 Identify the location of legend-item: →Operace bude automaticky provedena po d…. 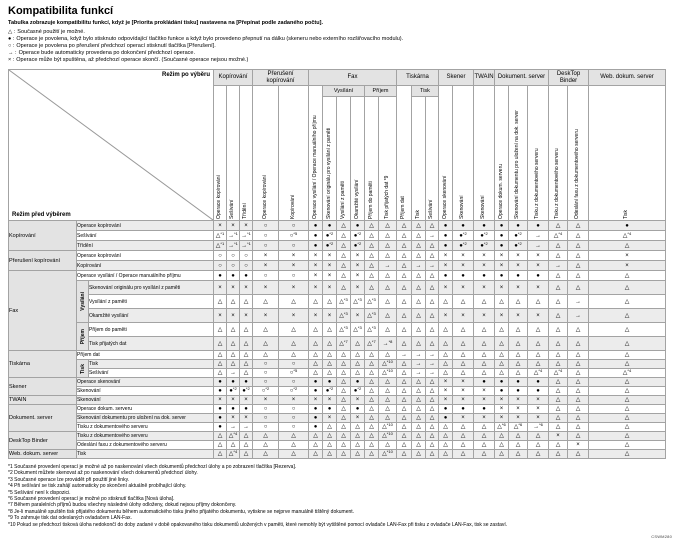
(340, 53).